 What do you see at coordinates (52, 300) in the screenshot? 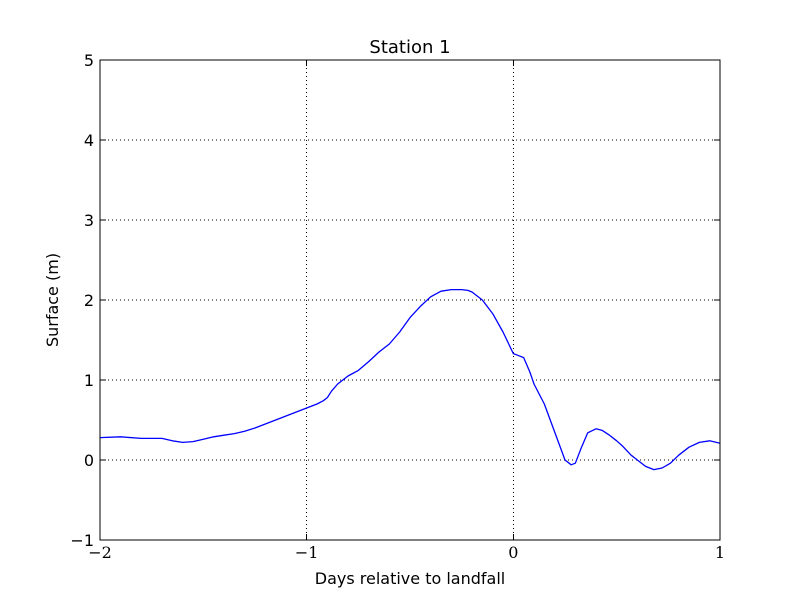
I see `y-axis-label: Surface (m)` at bounding box center [52, 300].